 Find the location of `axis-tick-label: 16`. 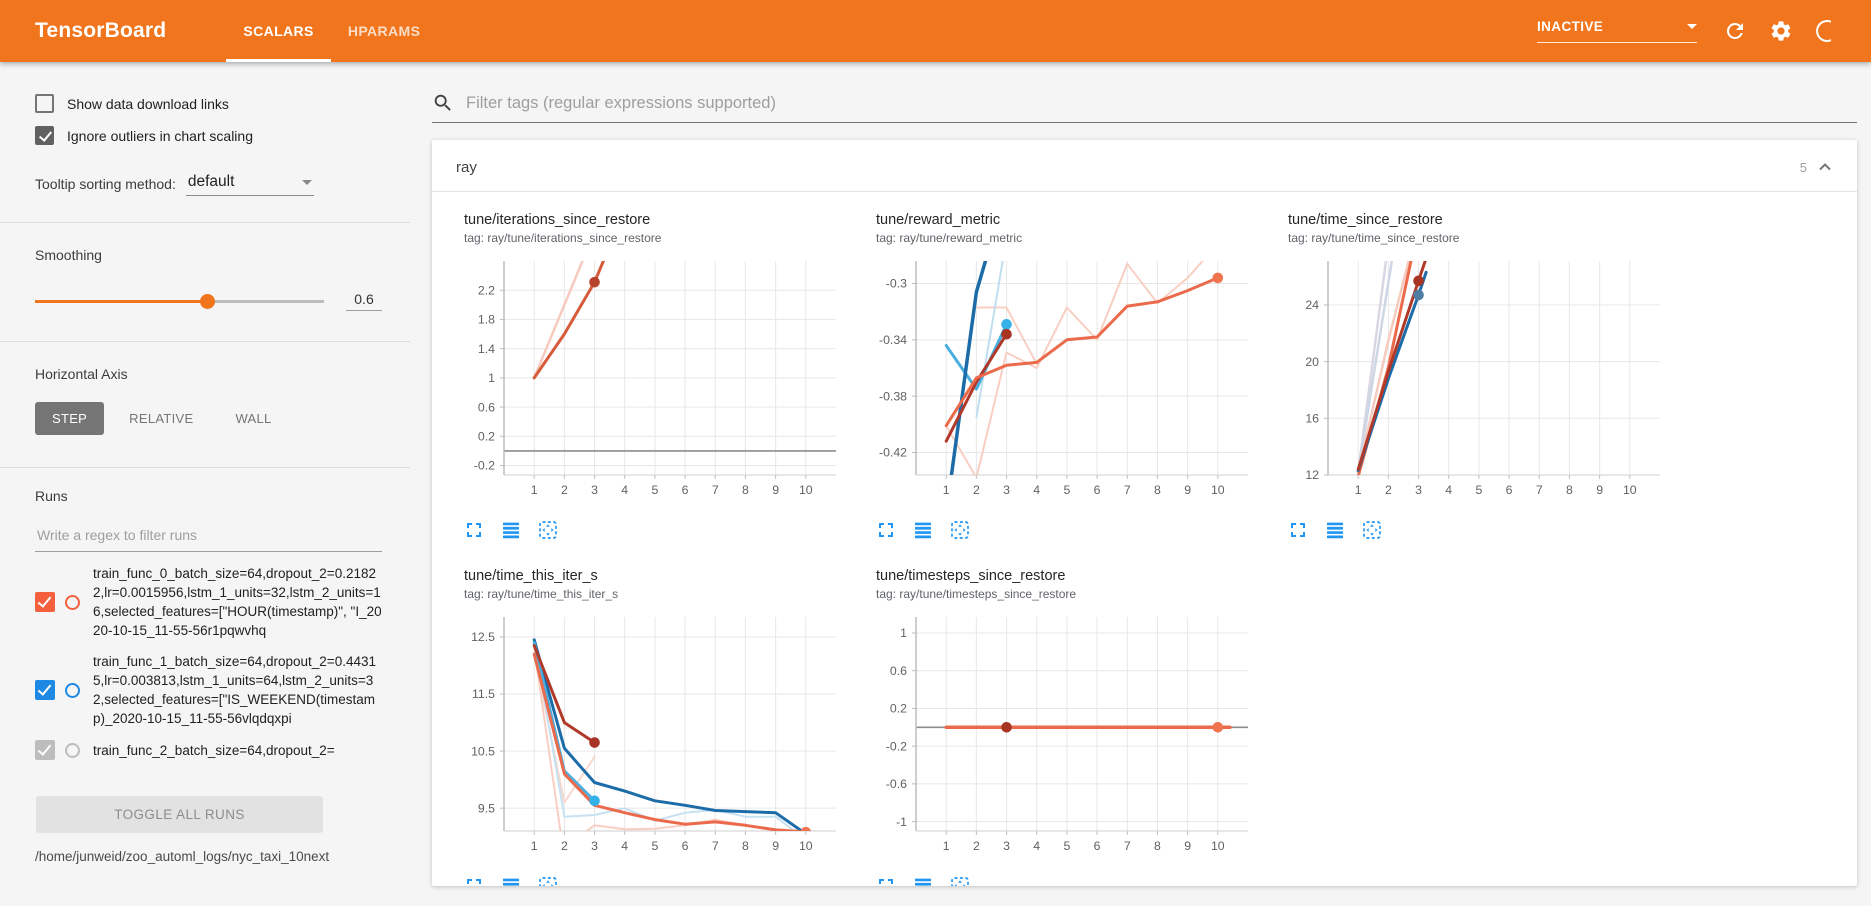

axis-tick-label: 16 is located at coordinates (1312, 419).